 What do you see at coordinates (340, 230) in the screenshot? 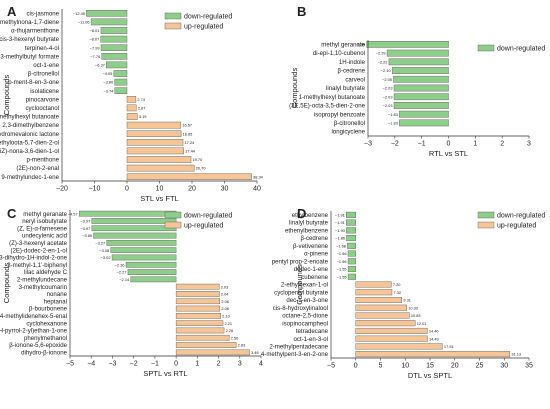
I see `value-label: −1.90` at bounding box center [340, 230].